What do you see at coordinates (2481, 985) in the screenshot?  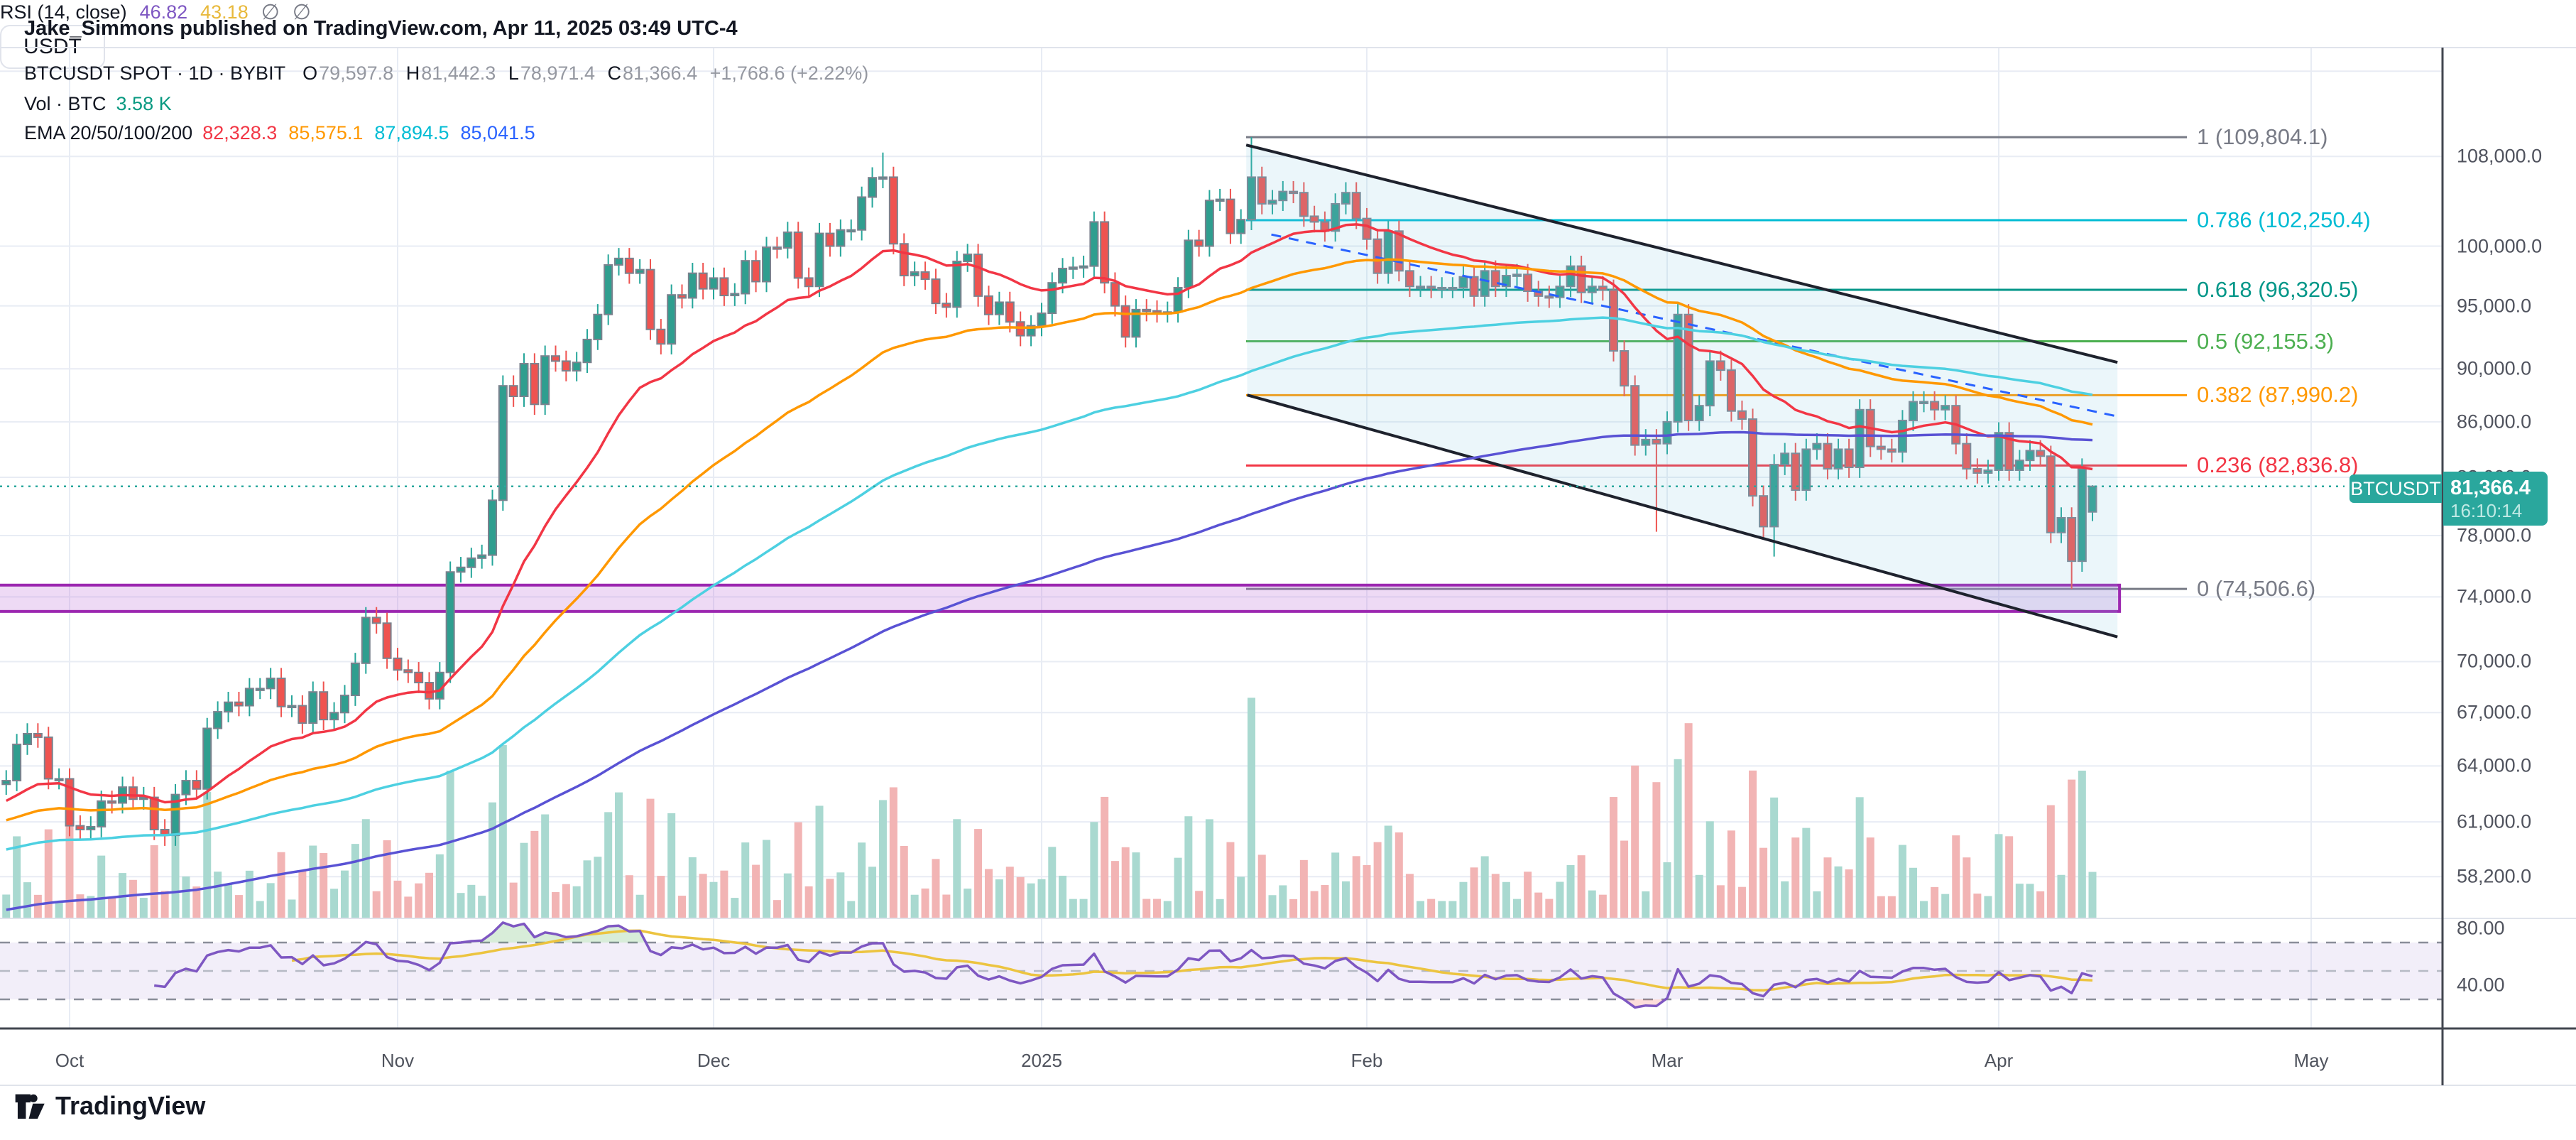 I see `rsi-axis-tick: 40.00` at bounding box center [2481, 985].